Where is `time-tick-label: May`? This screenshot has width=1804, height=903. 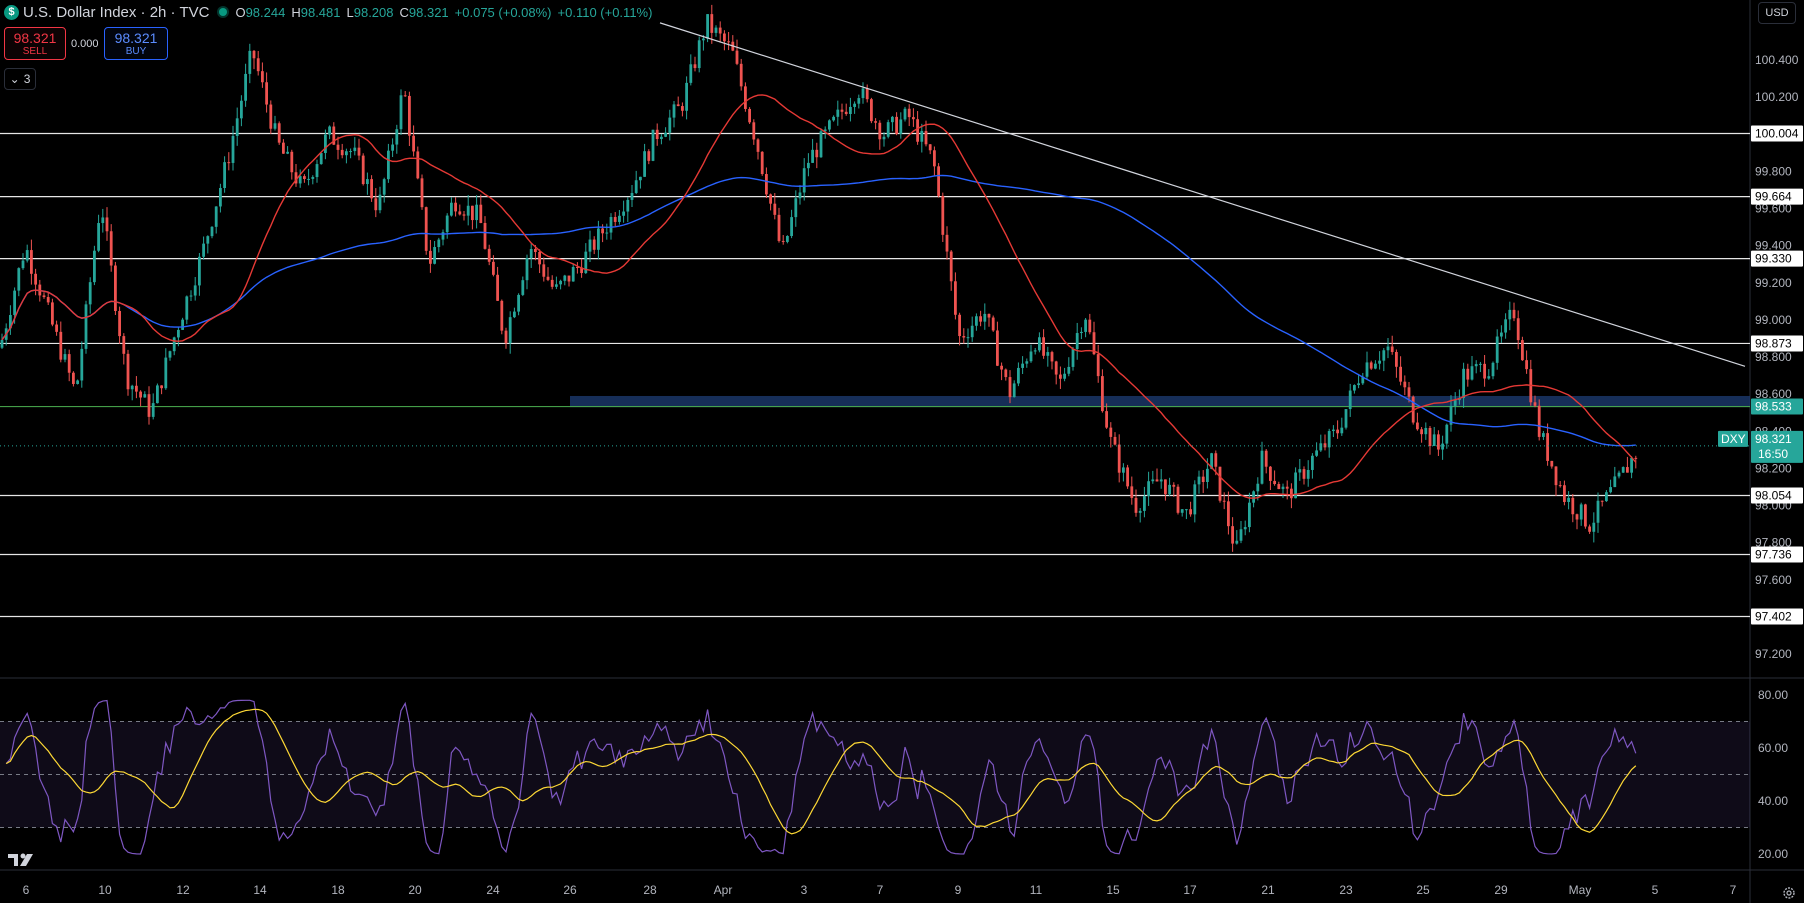 time-tick-label: May is located at coordinates (1580, 890).